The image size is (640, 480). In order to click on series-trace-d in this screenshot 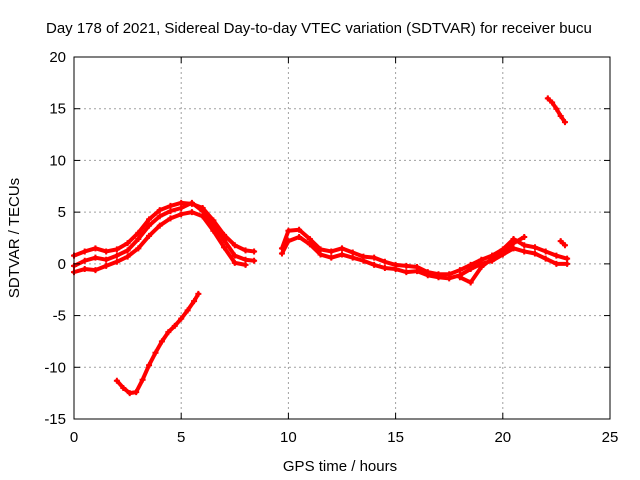, I will do `click(424, 252)`.